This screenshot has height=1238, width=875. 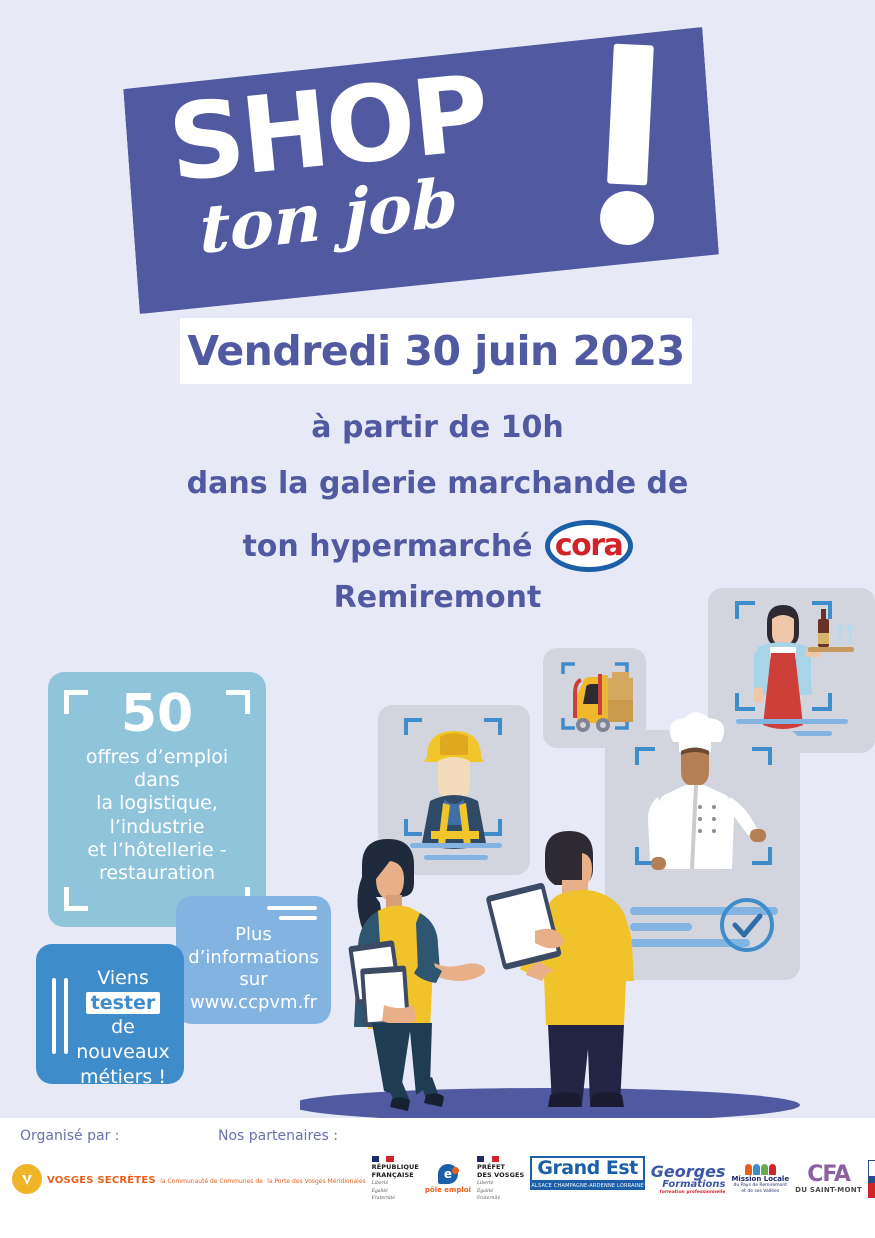 What do you see at coordinates (123, 1076) in the screenshot?
I see `viens-line-5: métiers !` at bounding box center [123, 1076].